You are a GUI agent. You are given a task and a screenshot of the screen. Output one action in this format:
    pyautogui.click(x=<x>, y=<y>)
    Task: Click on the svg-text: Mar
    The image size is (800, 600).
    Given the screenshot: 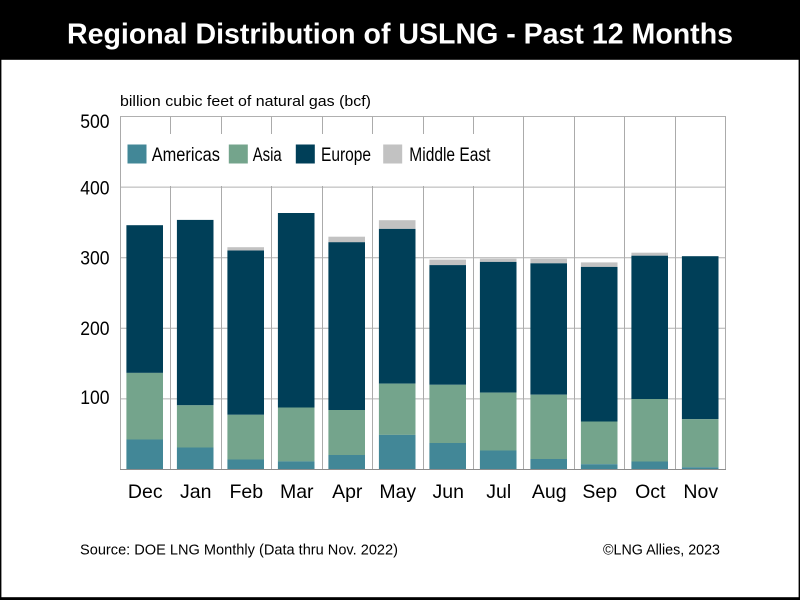 What is the action you would take?
    pyautogui.click(x=297, y=492)
    